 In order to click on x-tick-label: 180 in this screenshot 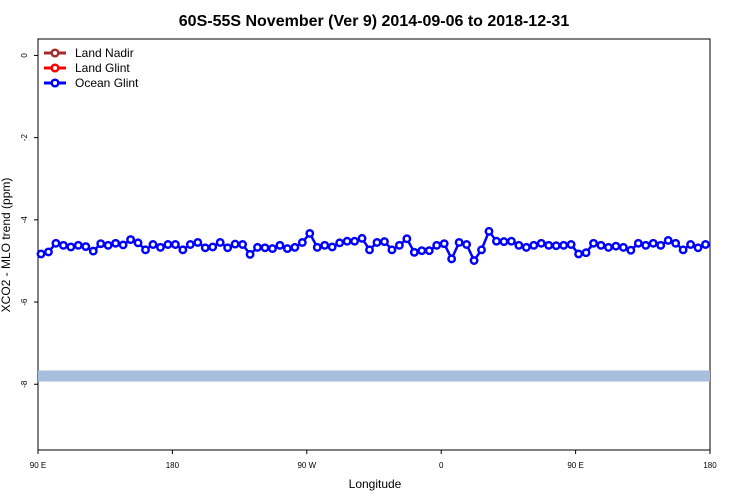, I will do `click(710, 465)`.